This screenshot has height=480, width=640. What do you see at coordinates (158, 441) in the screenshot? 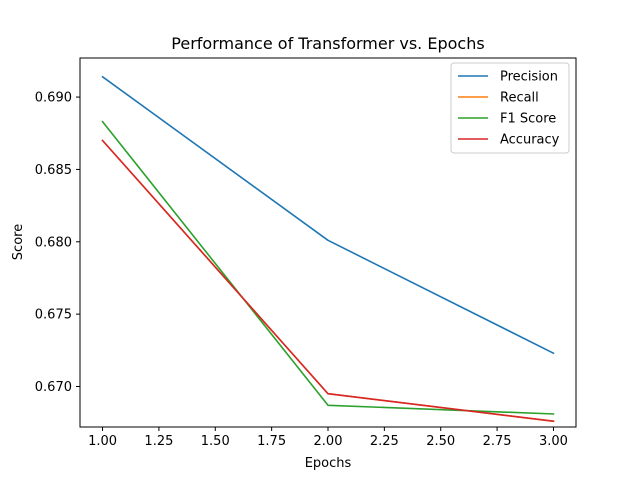
I see `x-tick-label: 1.25` at bounding box center [158, 441].